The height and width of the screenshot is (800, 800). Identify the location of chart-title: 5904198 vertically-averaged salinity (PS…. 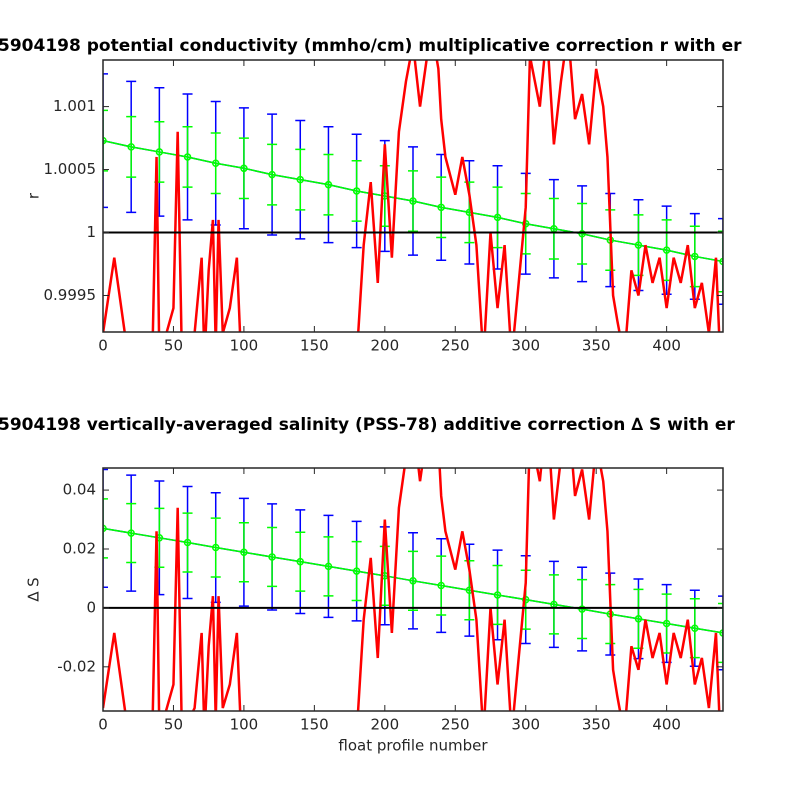
(367, 425).